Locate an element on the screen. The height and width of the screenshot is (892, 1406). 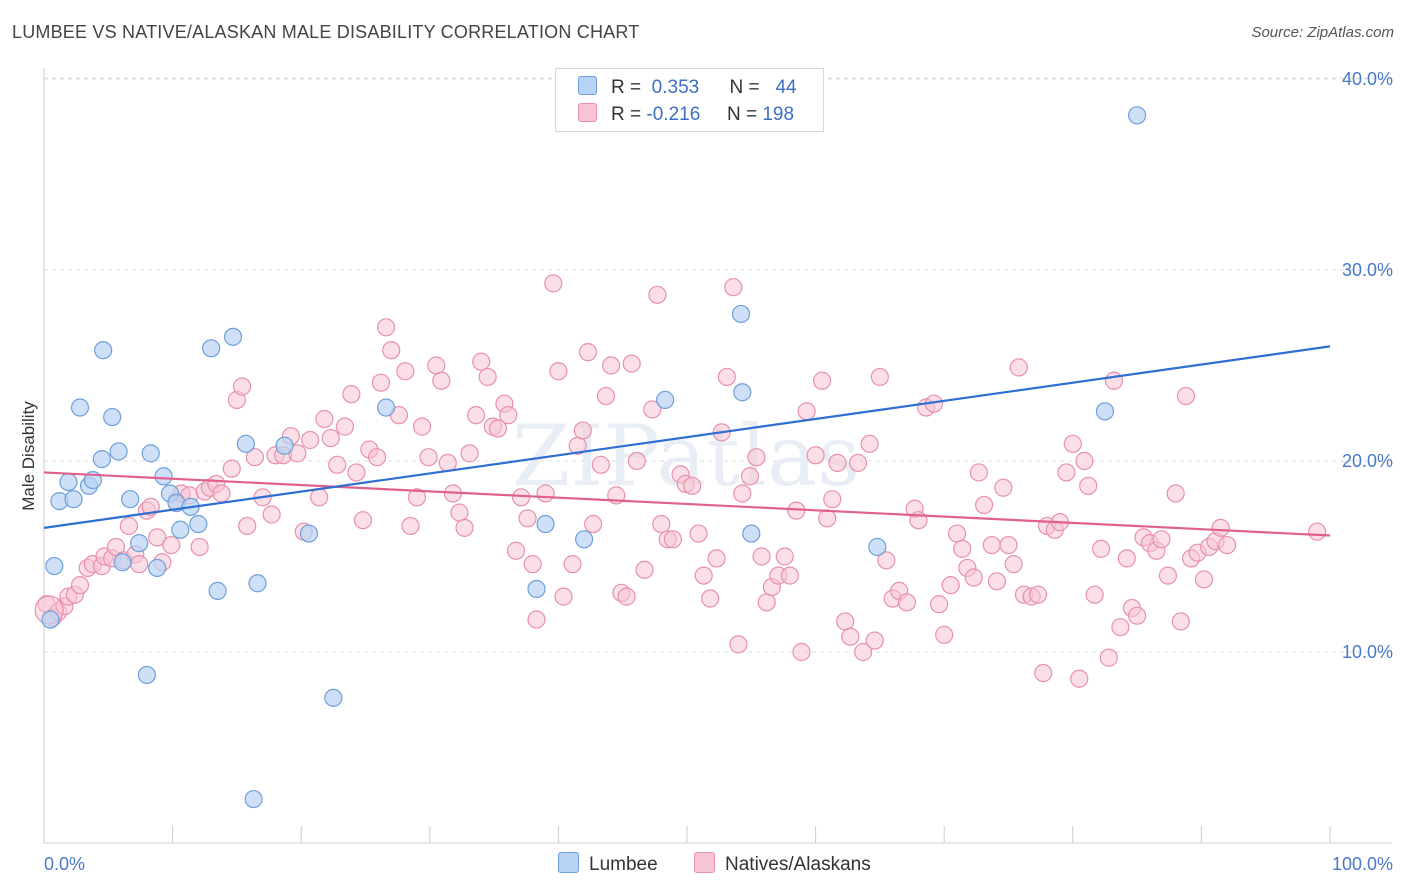
x-tick-label: 0.0% is located at coordinates (64, 864).